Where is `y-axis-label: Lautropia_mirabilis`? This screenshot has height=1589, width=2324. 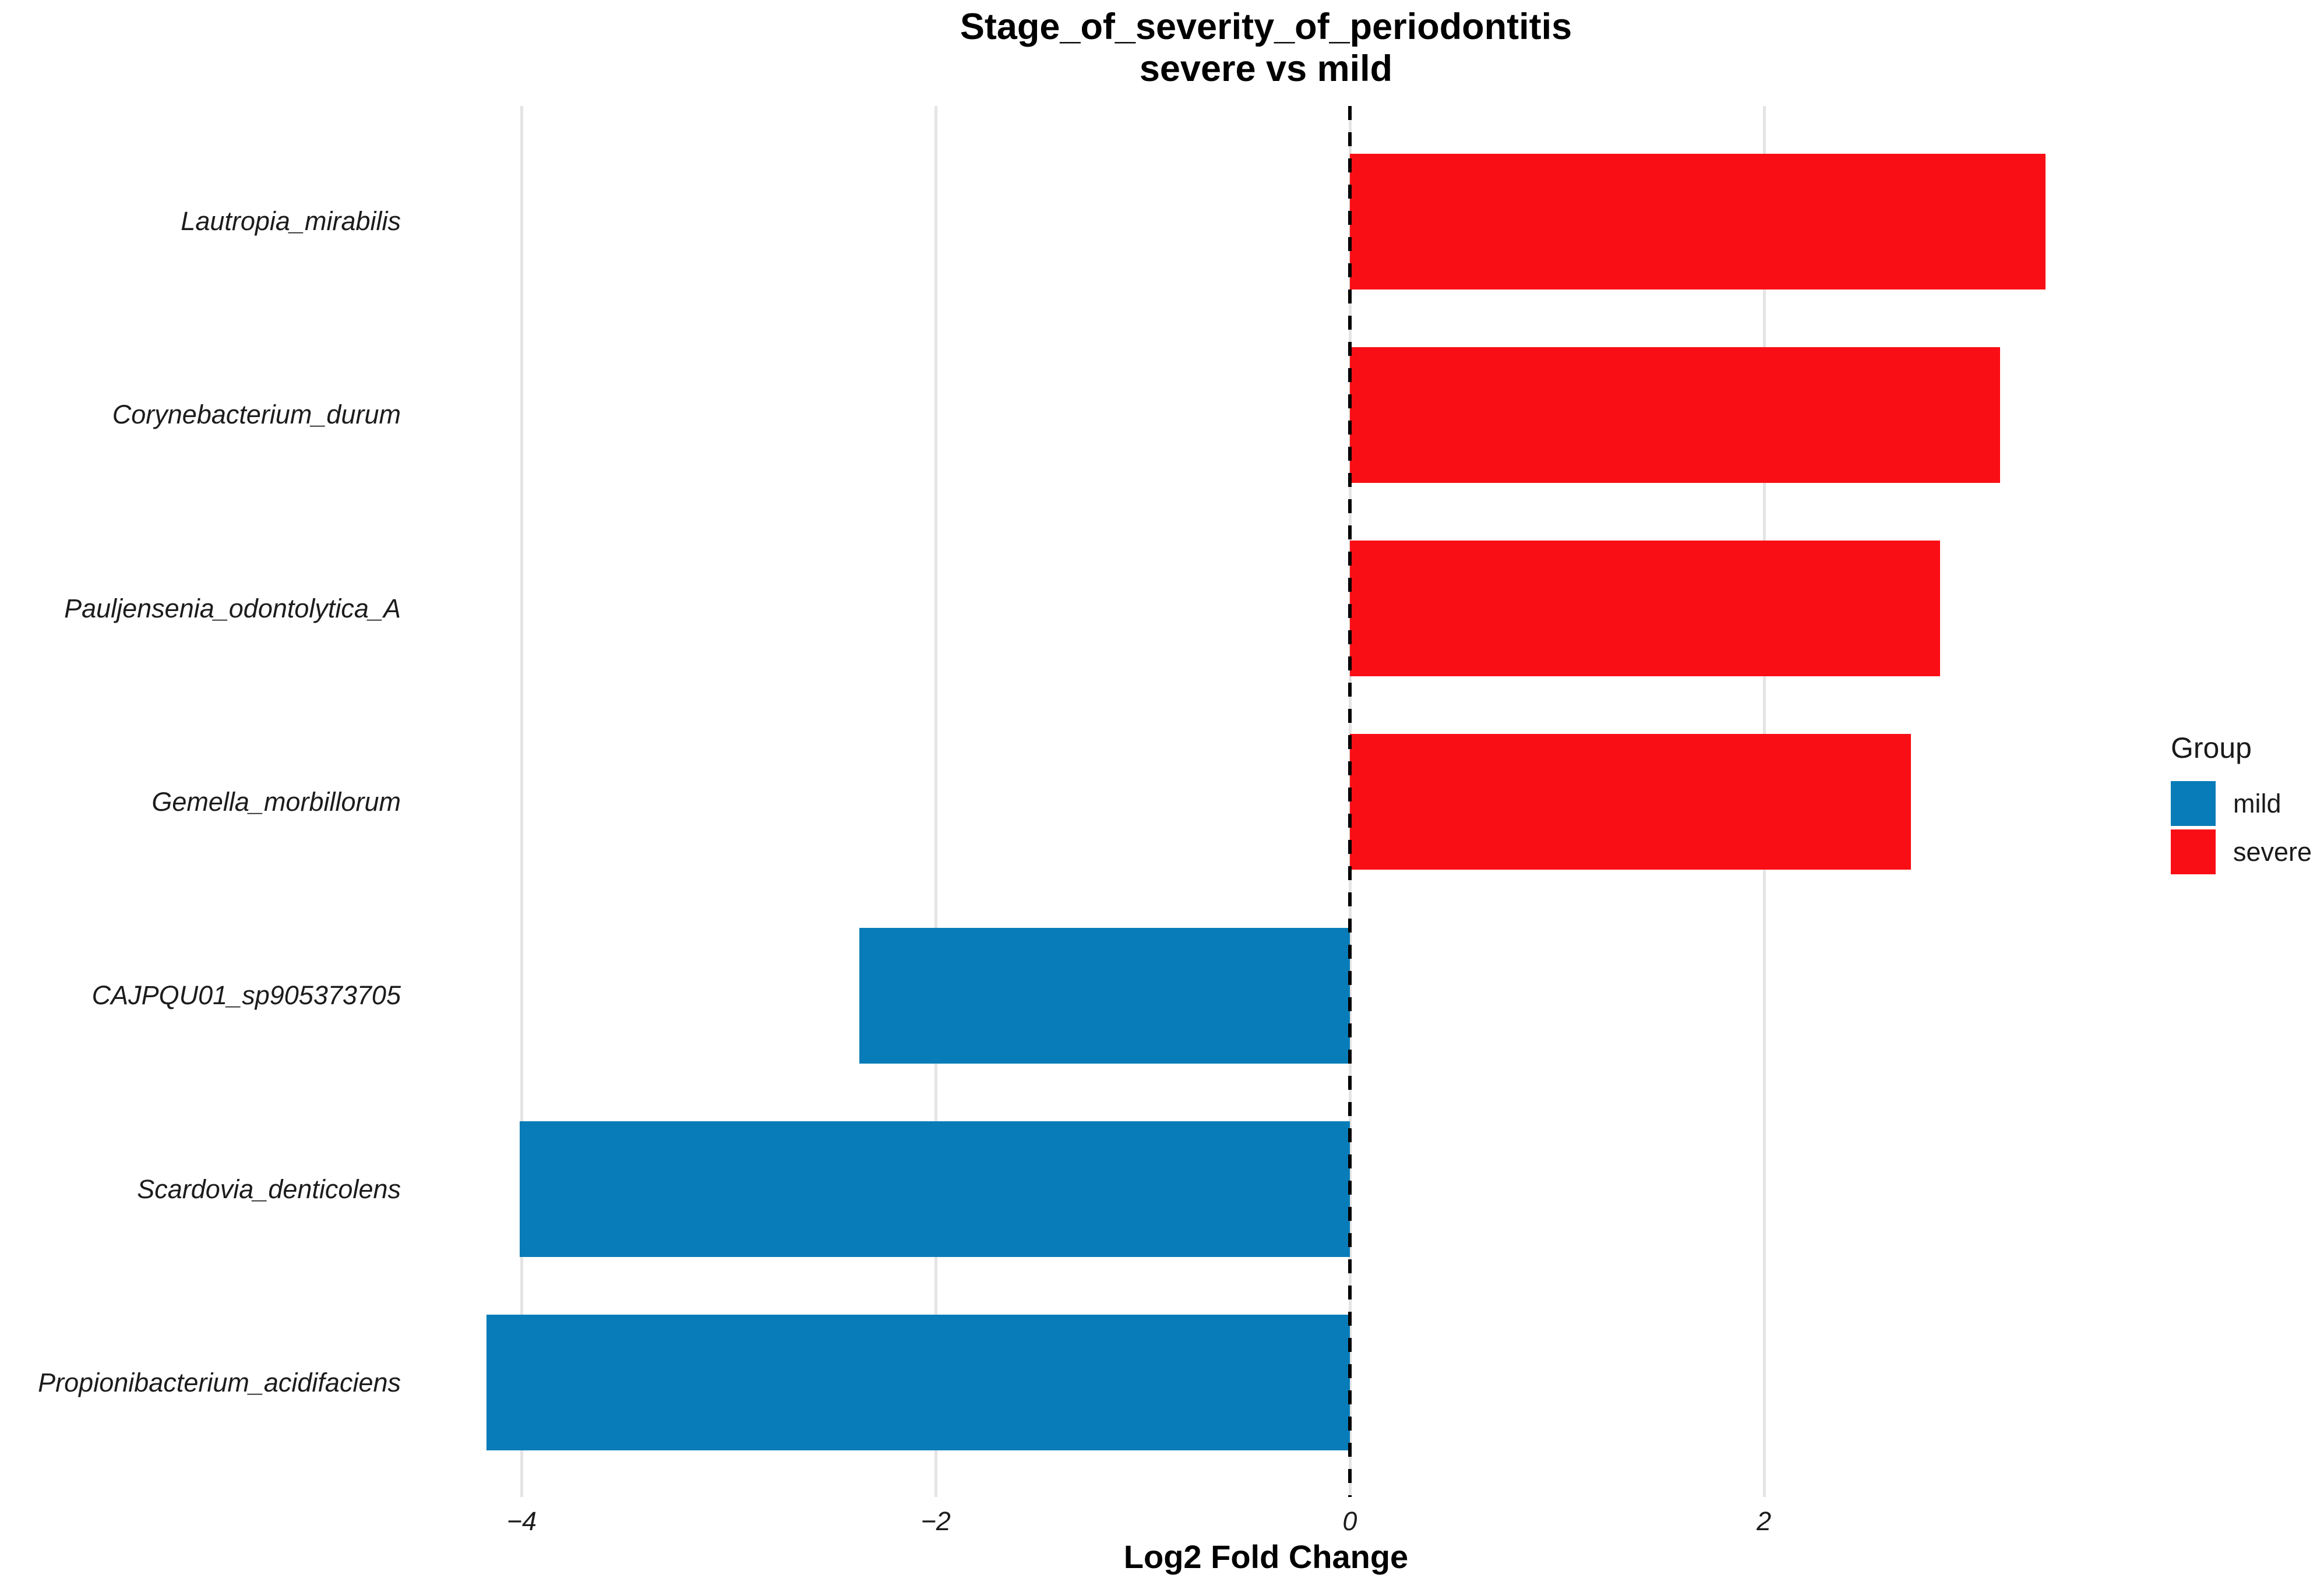
y-axis-label: Lautropia_mirabilis is located at coordinates (291, 221).